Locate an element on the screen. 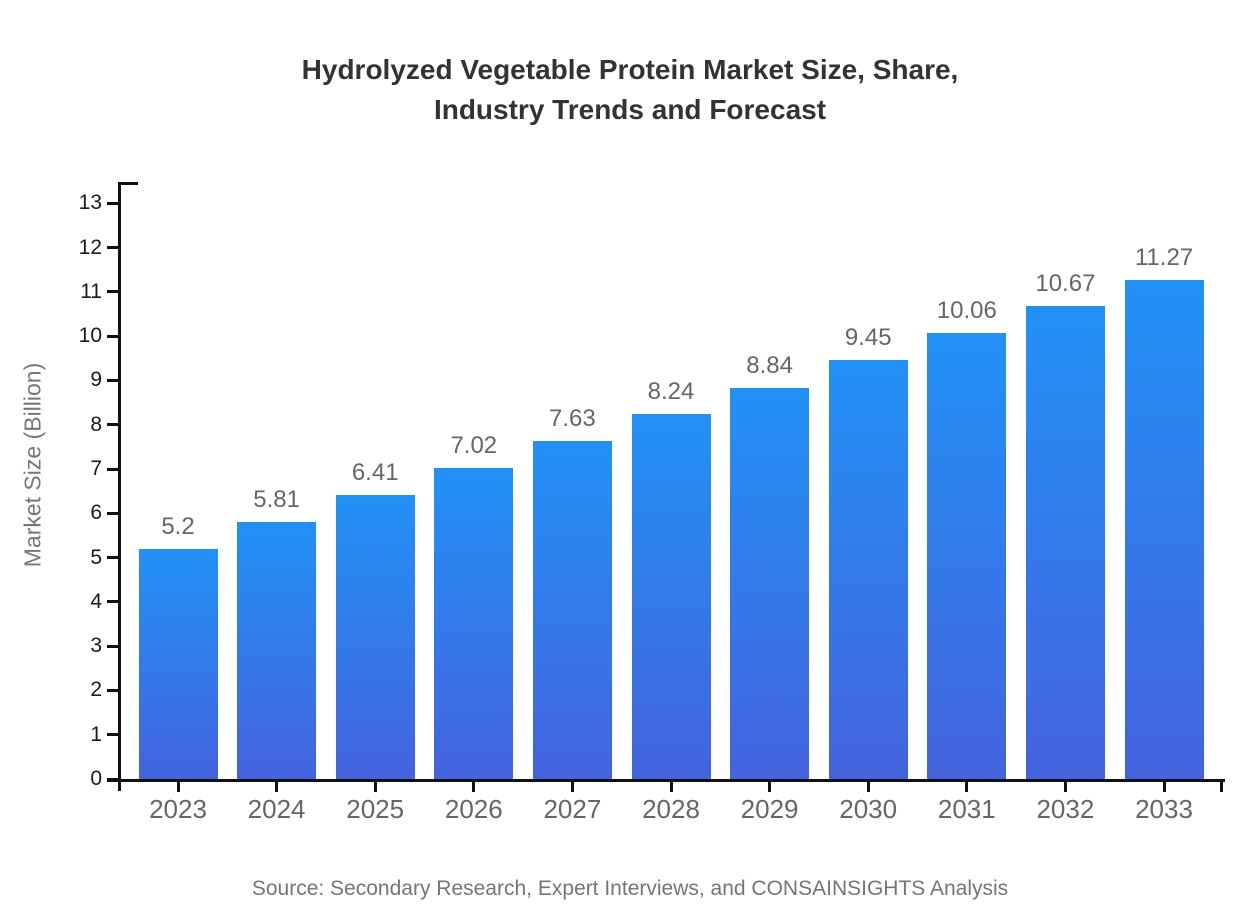 This screenshot has height=920, width=1260. x-axis-tick-label: 2023 is located at coordinates (178, 809).